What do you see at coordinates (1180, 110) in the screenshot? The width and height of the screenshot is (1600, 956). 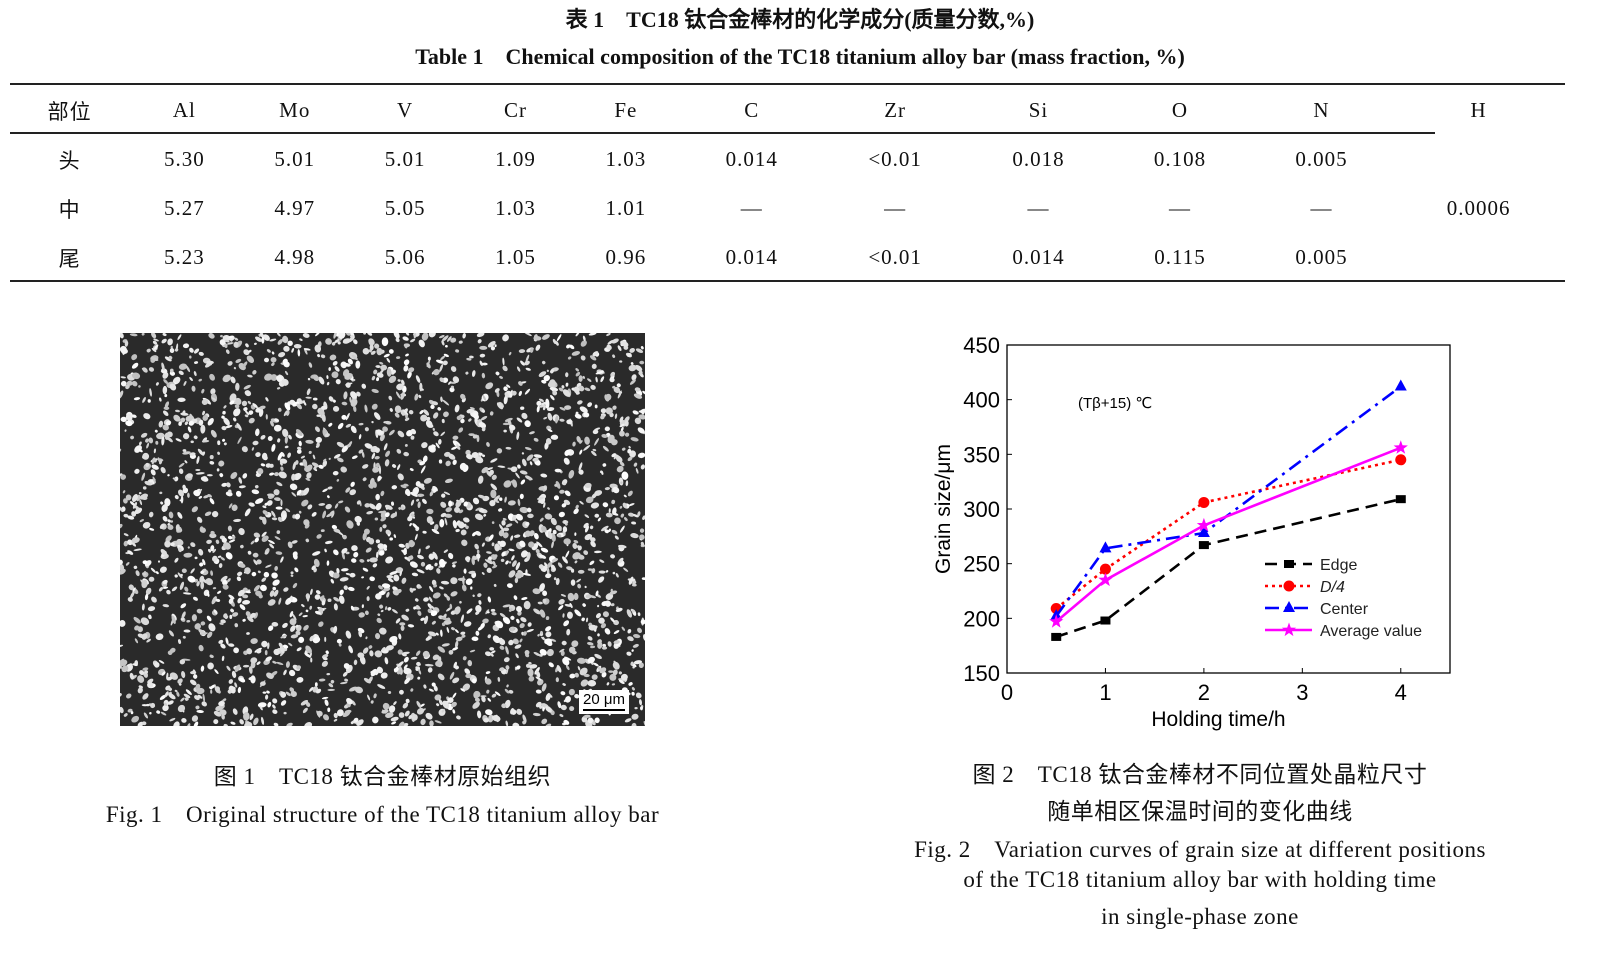 I see `column-header: O` at bounding box center [1180, 110].